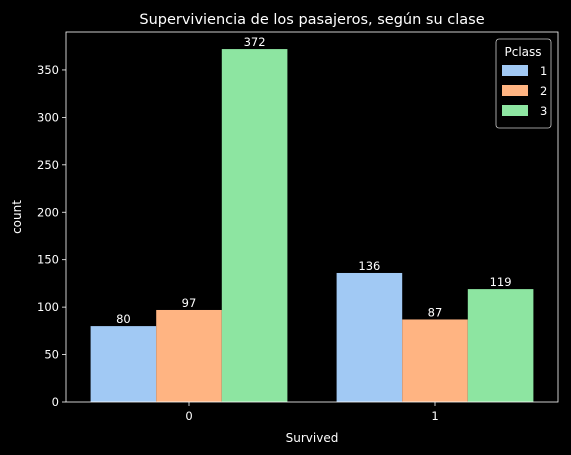 The height and width of the screenshot is (455, 571). What do you see at coordinates (48, 70) in the screenshot?
I see `y-tick-label: 350` at bounding box center [48, 70].